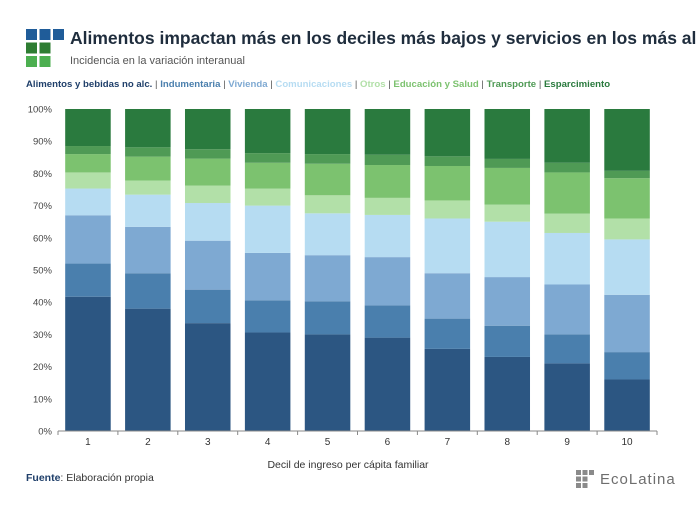 This screenshot has width=696, height=506. Describe the element at coordinates (157, 61) in the screenshot. I see `chart-subtitle: Incidencia en la variación interanual` at that location.